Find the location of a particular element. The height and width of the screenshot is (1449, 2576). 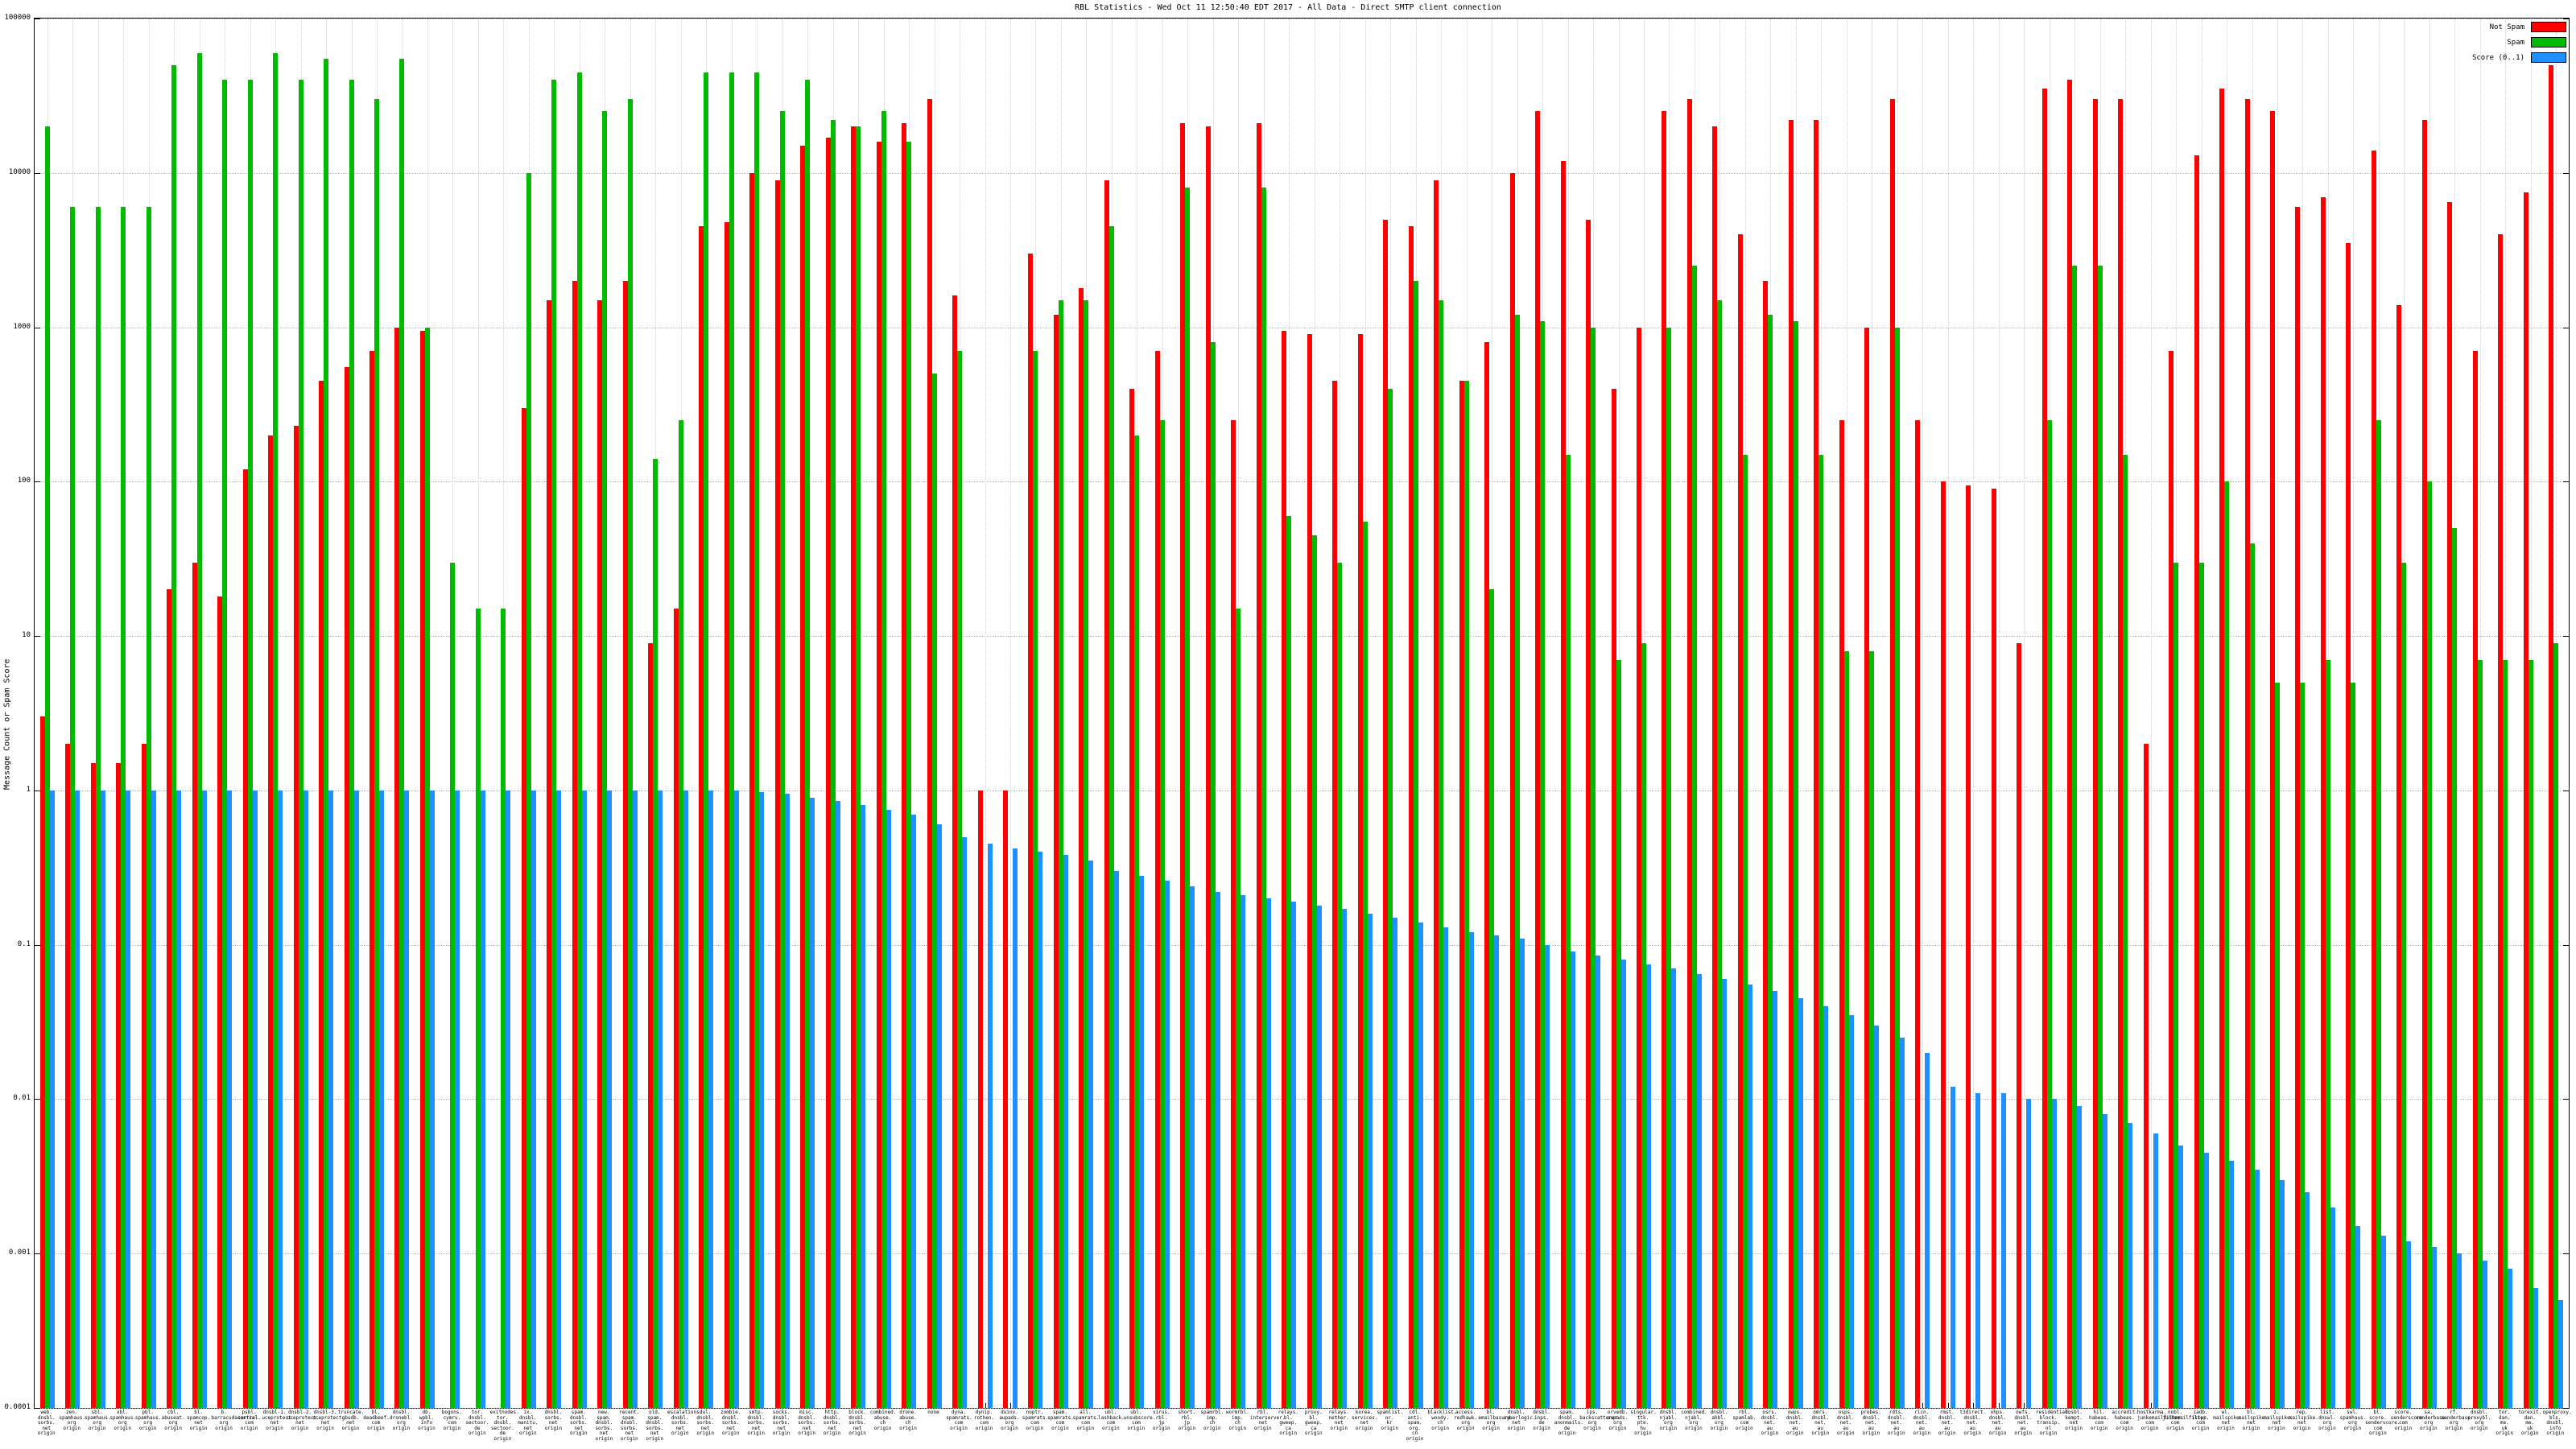

x-tick-label: combined. abuse. ch origin is located at coordinates (883, 1420).